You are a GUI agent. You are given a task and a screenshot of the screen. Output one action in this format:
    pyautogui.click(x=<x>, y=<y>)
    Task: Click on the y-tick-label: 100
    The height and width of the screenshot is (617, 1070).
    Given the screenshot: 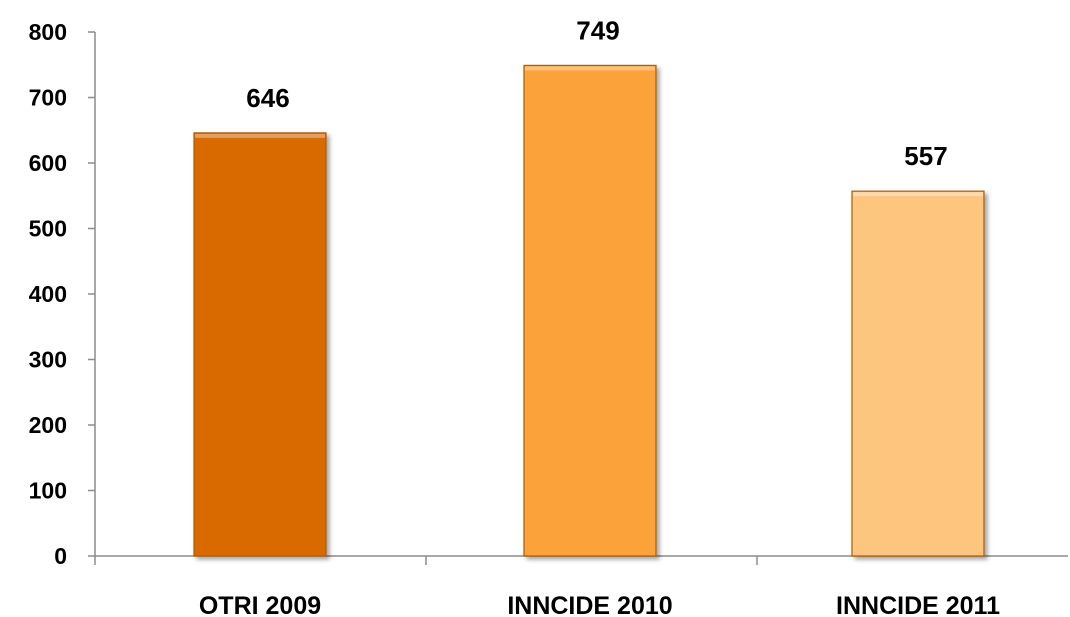 What is the action you would take?
    pyautogui.click(x=48, y=491)
    